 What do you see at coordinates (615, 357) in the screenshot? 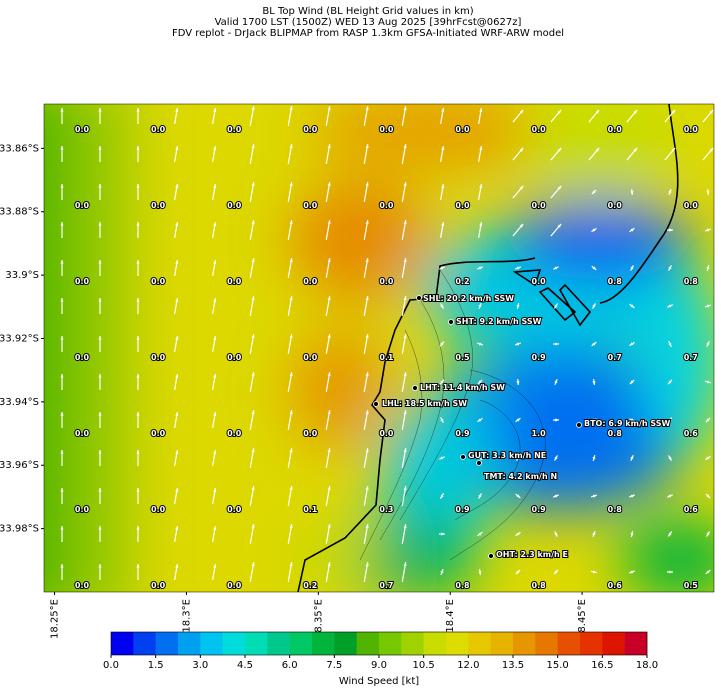
I see `grid-value: 0.7` at bounding box center [615, 357].